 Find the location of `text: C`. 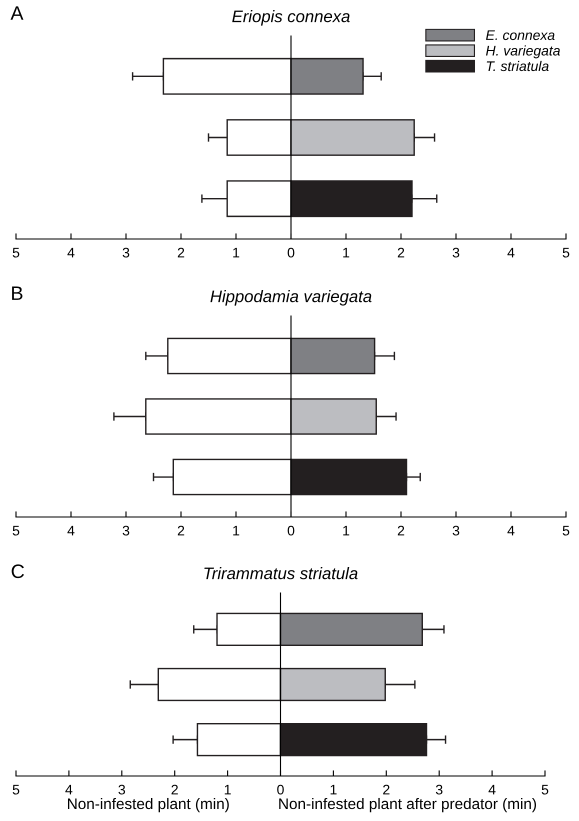

text: C is located at coordinates (18, 571).